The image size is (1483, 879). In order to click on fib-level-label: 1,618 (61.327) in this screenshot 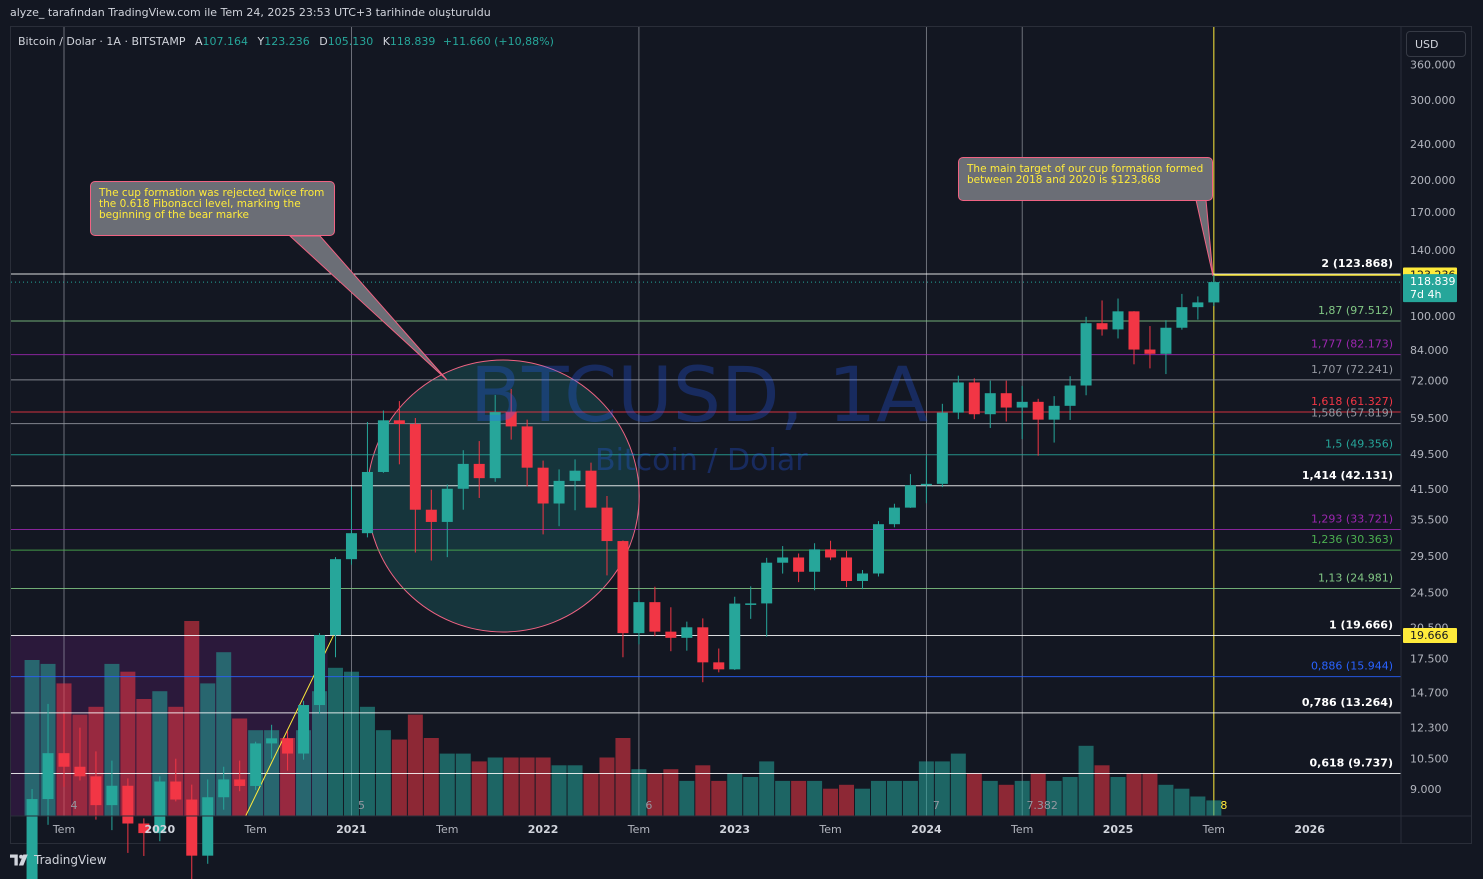, I will do `click(1352, 401)`.